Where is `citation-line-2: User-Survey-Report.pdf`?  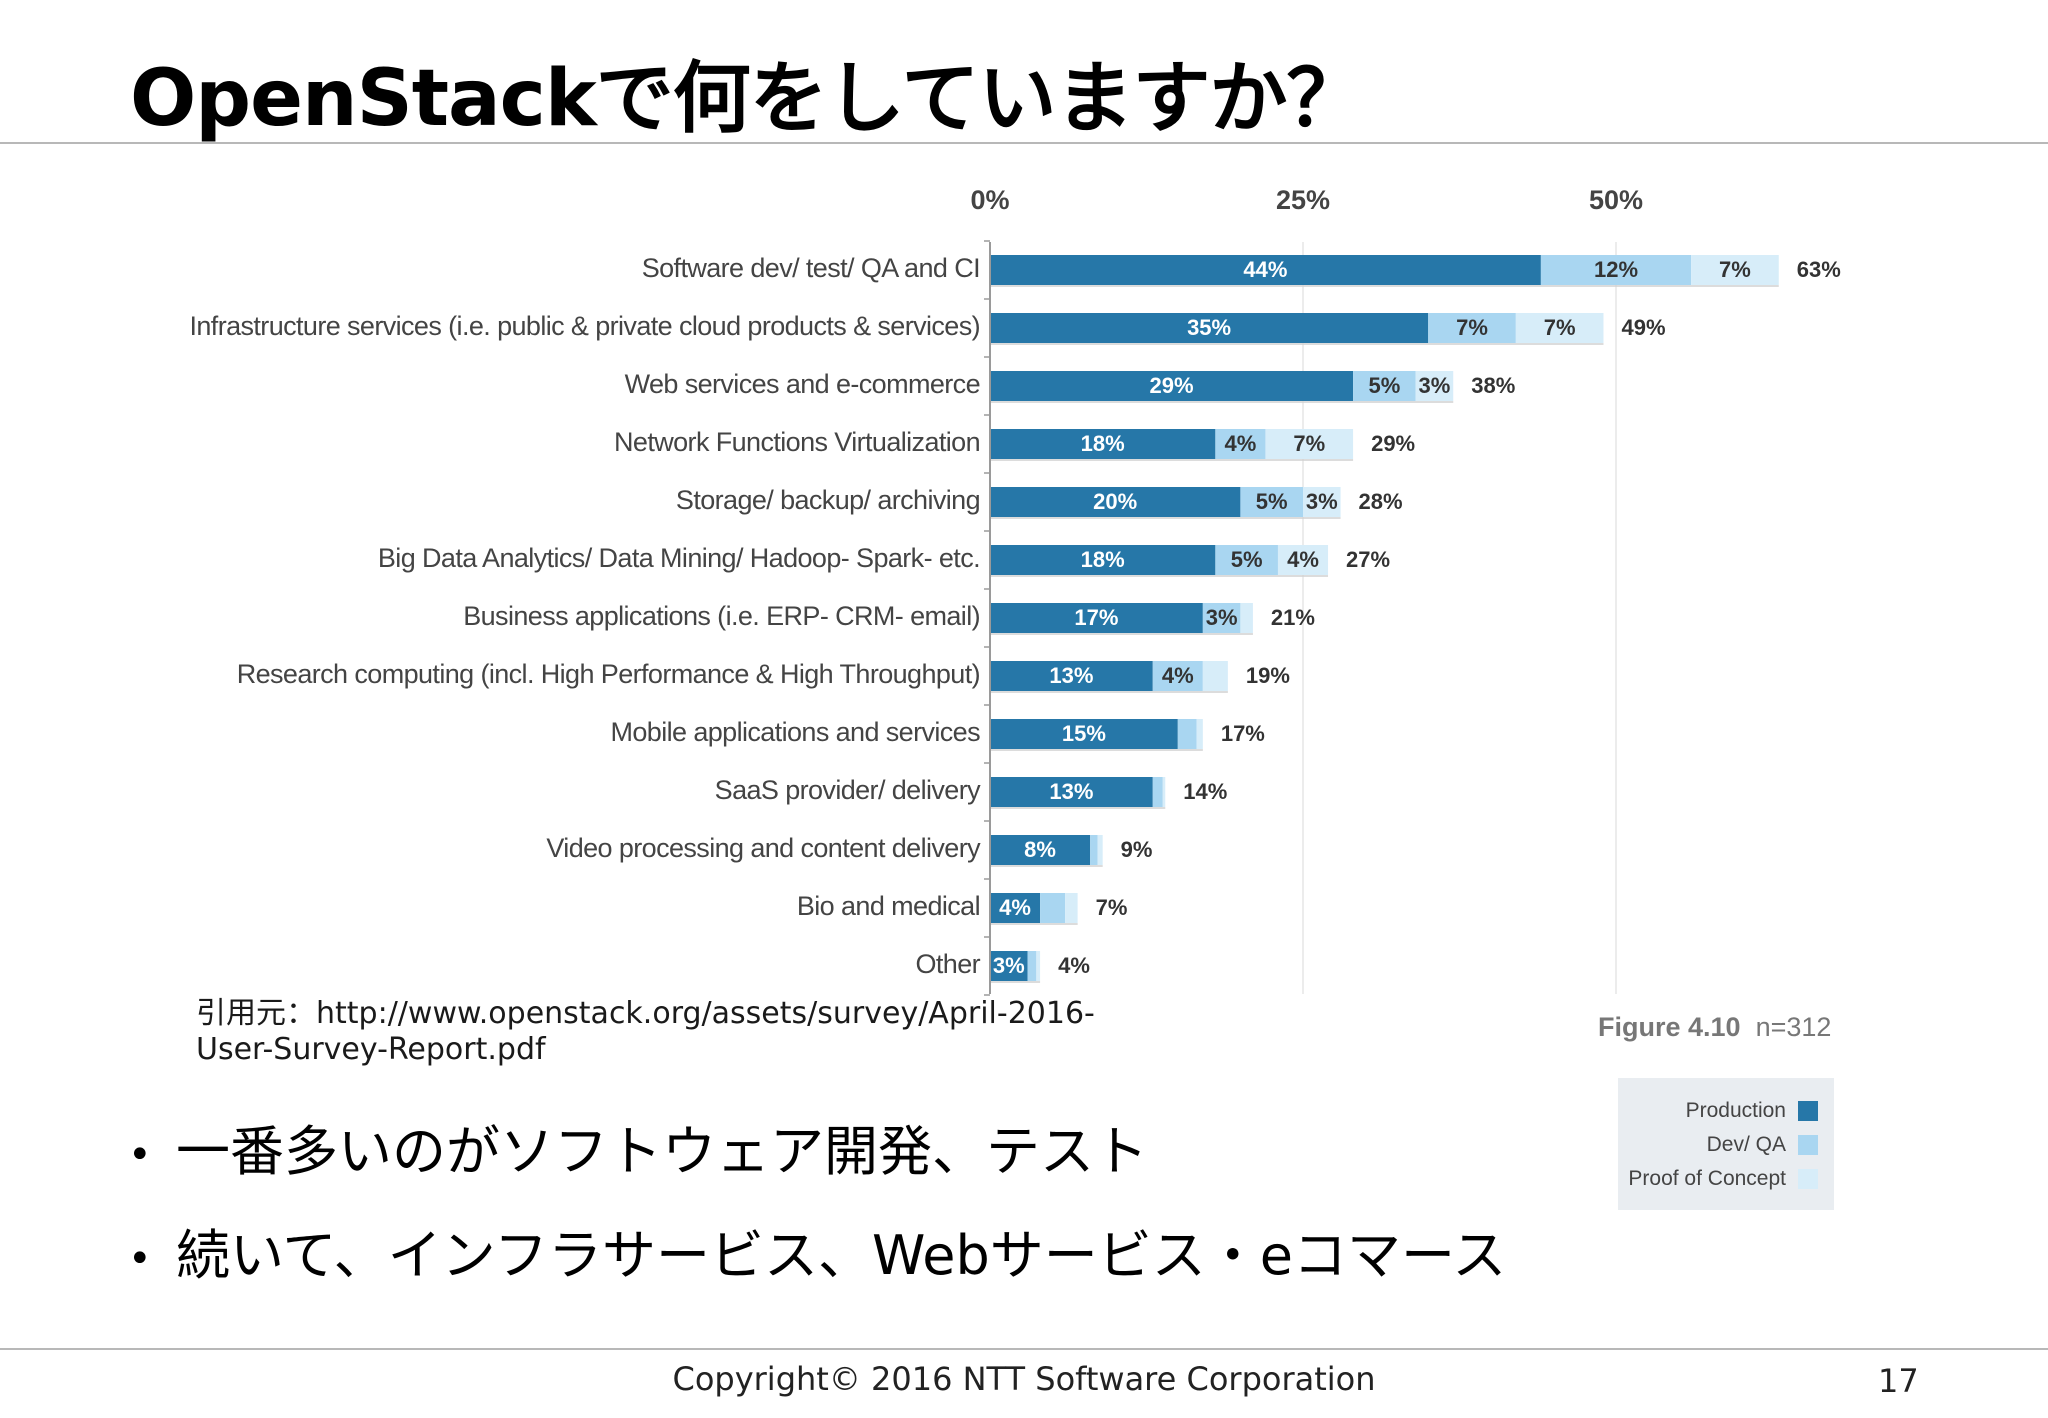 citation-line-2: User-Survey-Report.pdf is located at coordinates (371, 1049).